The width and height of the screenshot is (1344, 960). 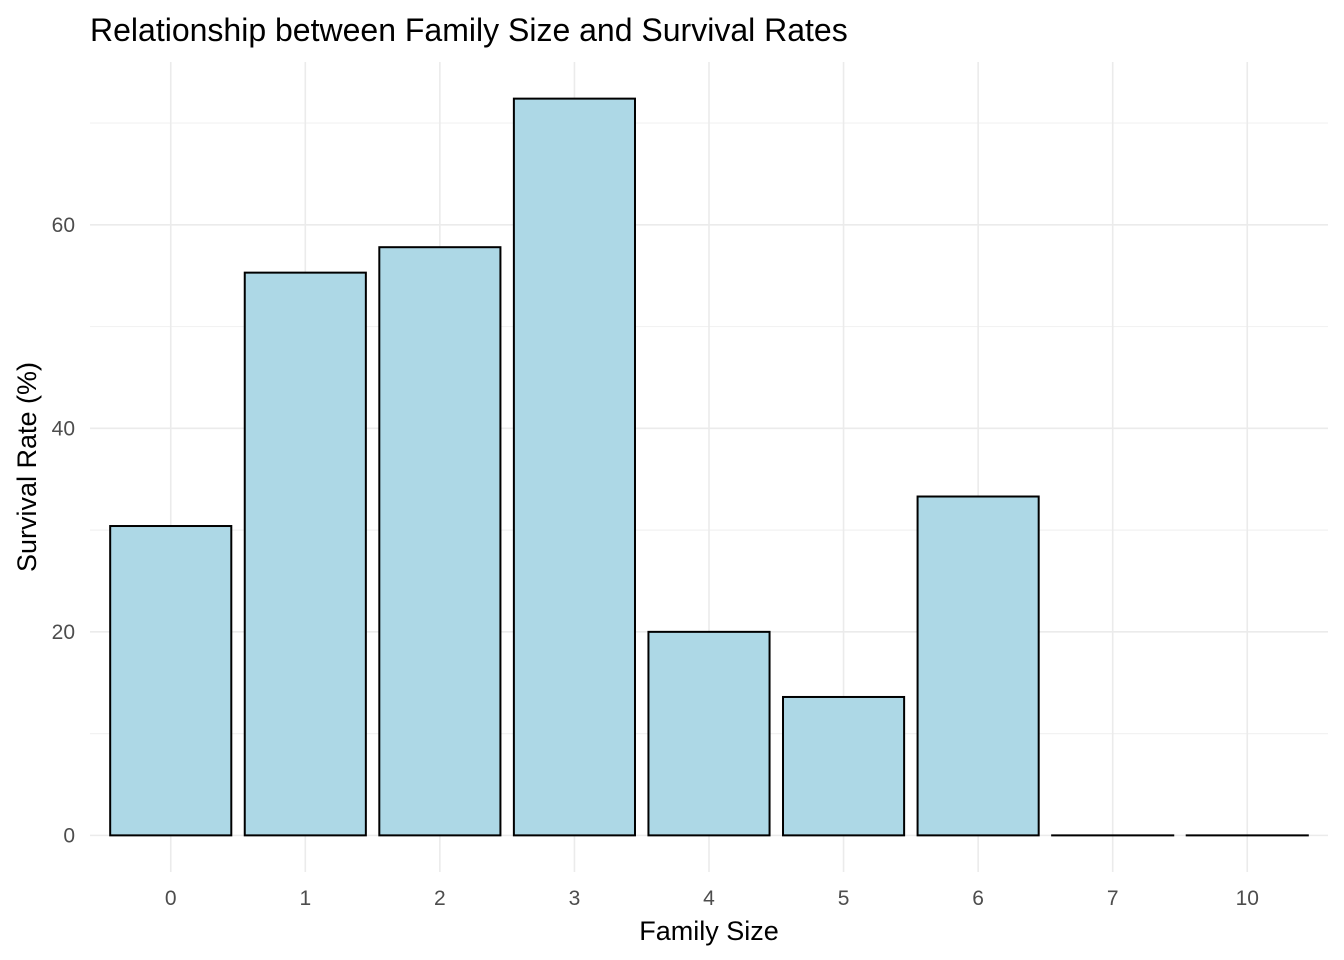 What do you see at coordinates (305, 898) in the screenshot?
I see `x-tick-label: 1` at bounding box center [305, 898].